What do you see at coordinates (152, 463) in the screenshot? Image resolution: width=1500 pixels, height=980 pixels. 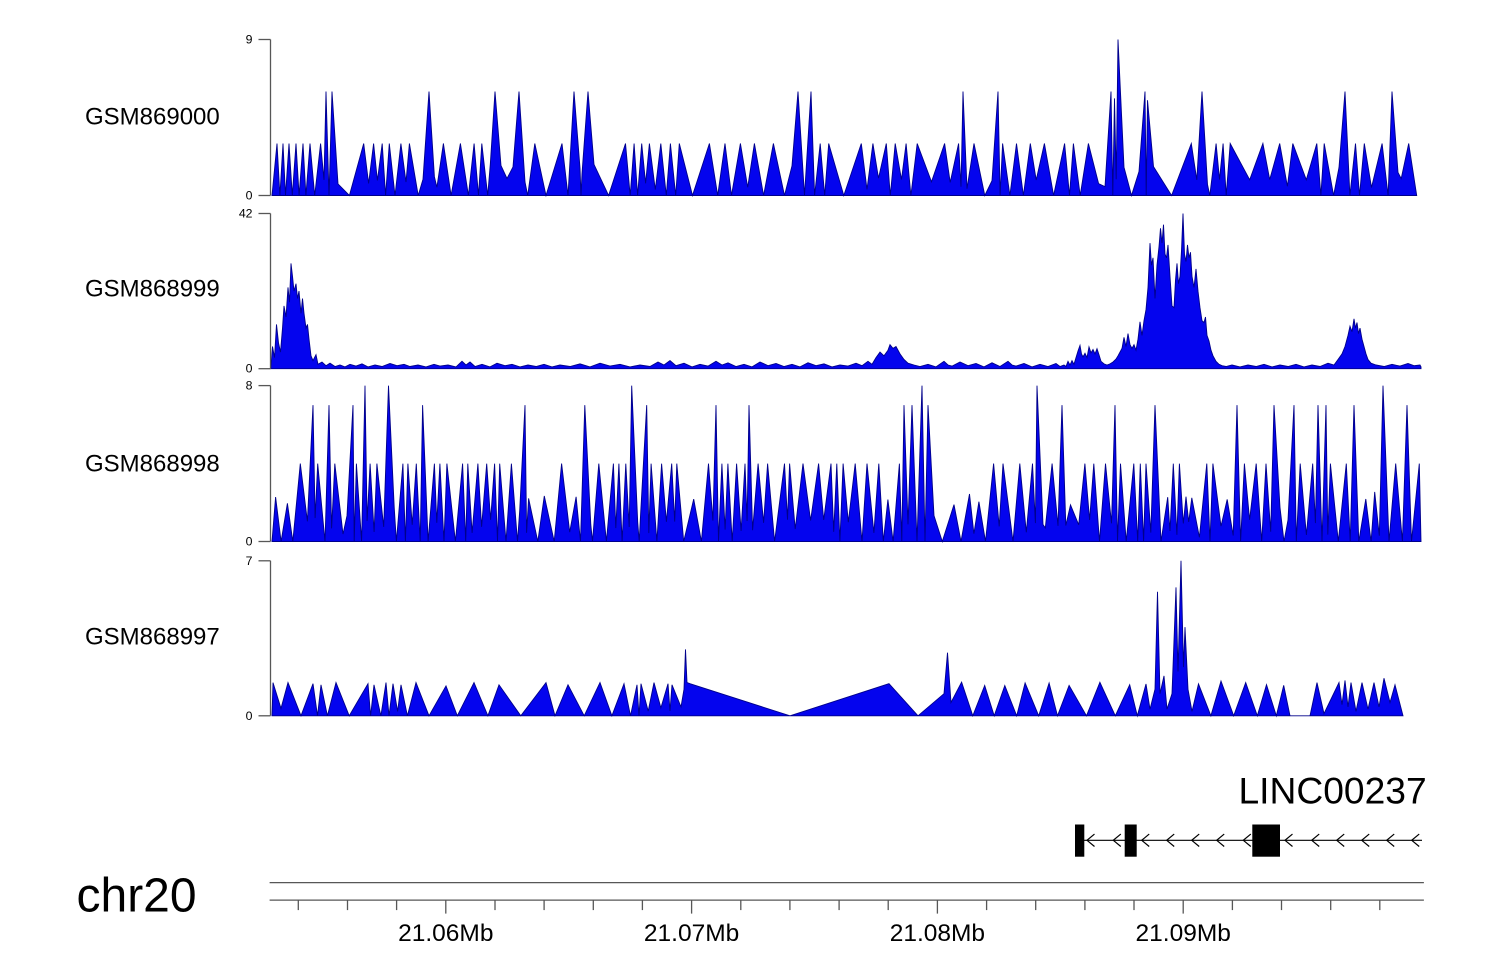 I see `svg-text: GSM868998` at bounding box center [152, 463].